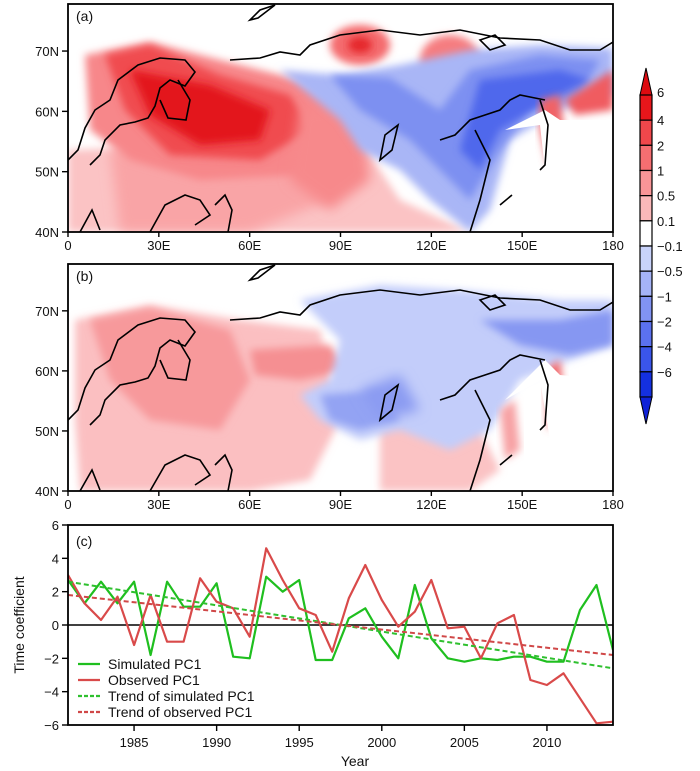 This screenshot has width=700, height=771. Describe the element at coordinates (67, 245) in the screenshot. I see `lon-tick-label-a: 0` at that location.